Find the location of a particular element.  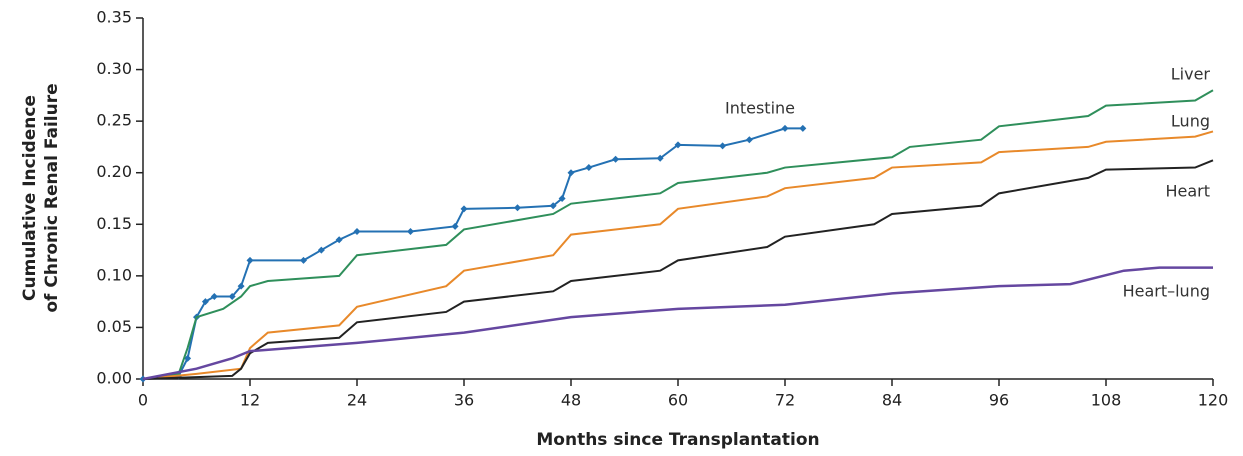

y-tick-label: 0.10 is located at coordinates (114, 274).